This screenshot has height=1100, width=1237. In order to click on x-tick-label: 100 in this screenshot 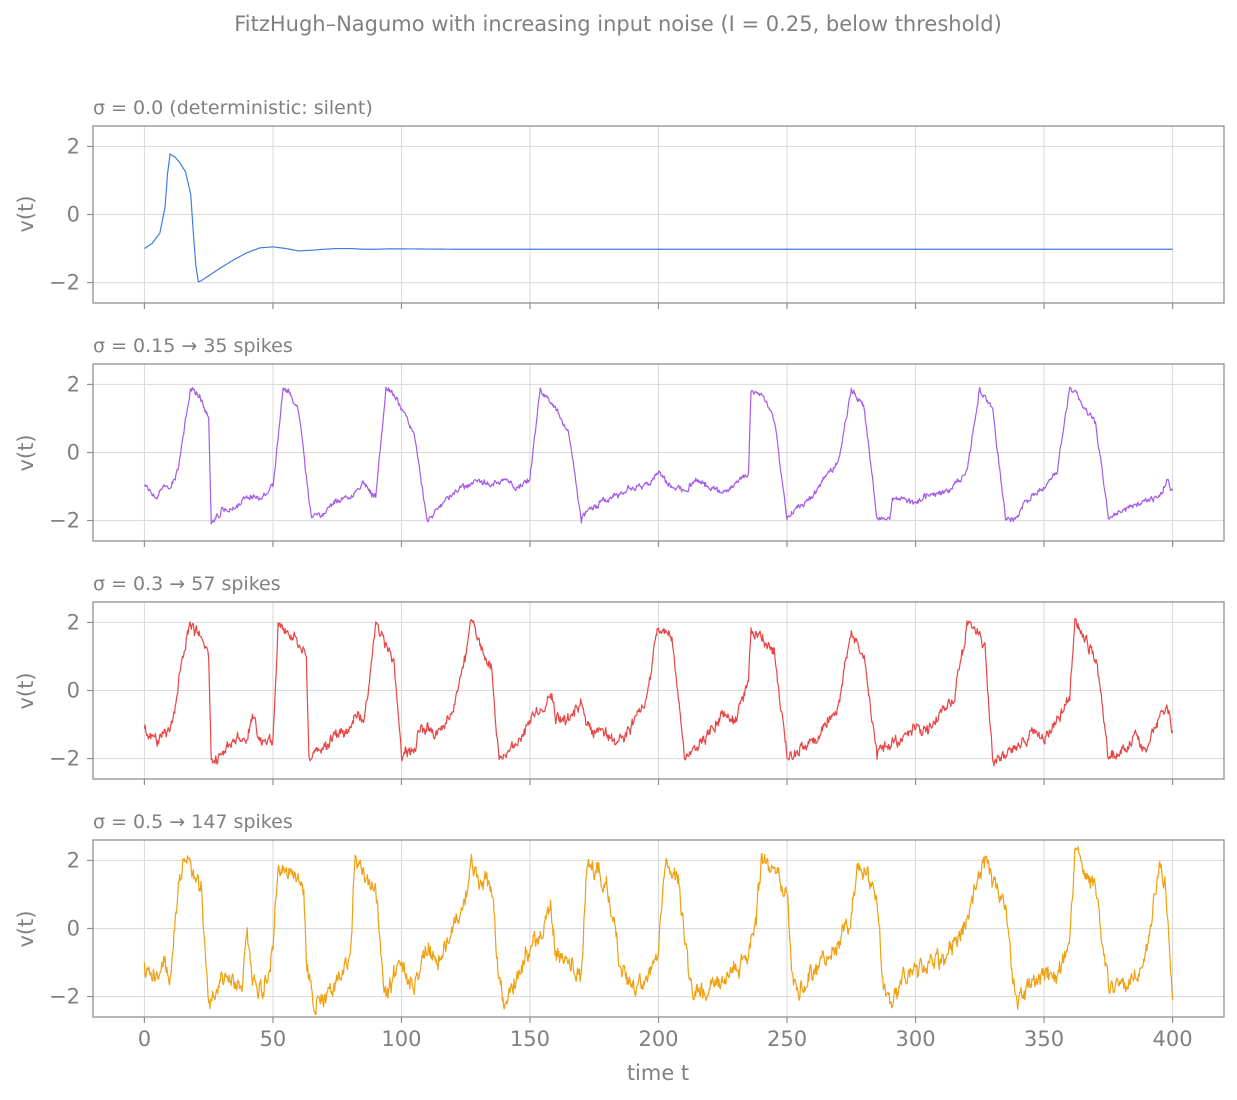, I will do `click(401, 1039)`.